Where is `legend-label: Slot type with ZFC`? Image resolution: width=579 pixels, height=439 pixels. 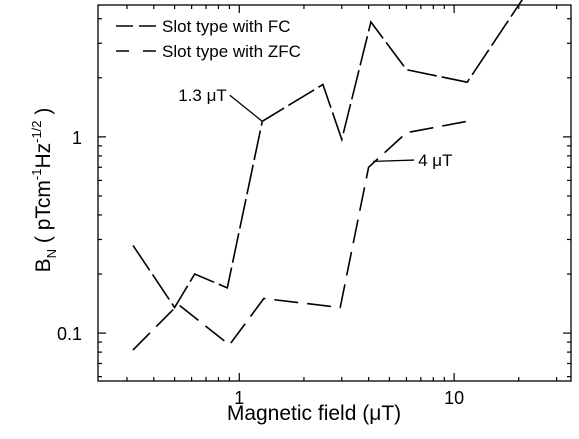 legend-label: Slot type with ZFC is located at coordinates (231, 51).